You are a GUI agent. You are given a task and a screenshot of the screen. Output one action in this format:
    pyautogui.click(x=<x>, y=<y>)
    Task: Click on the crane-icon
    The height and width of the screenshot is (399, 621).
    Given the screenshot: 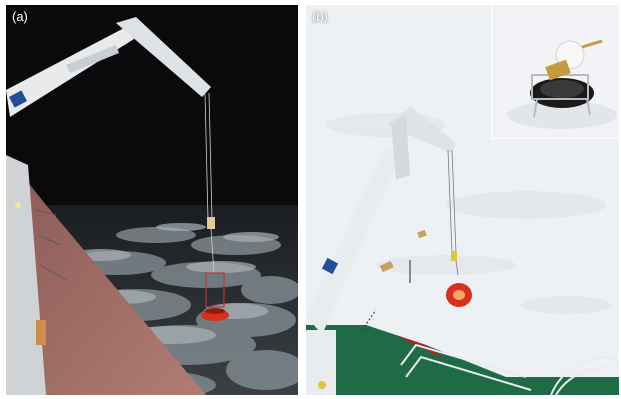 What is the action you would take?
    pyautogui.click(x=381, y=221)
    